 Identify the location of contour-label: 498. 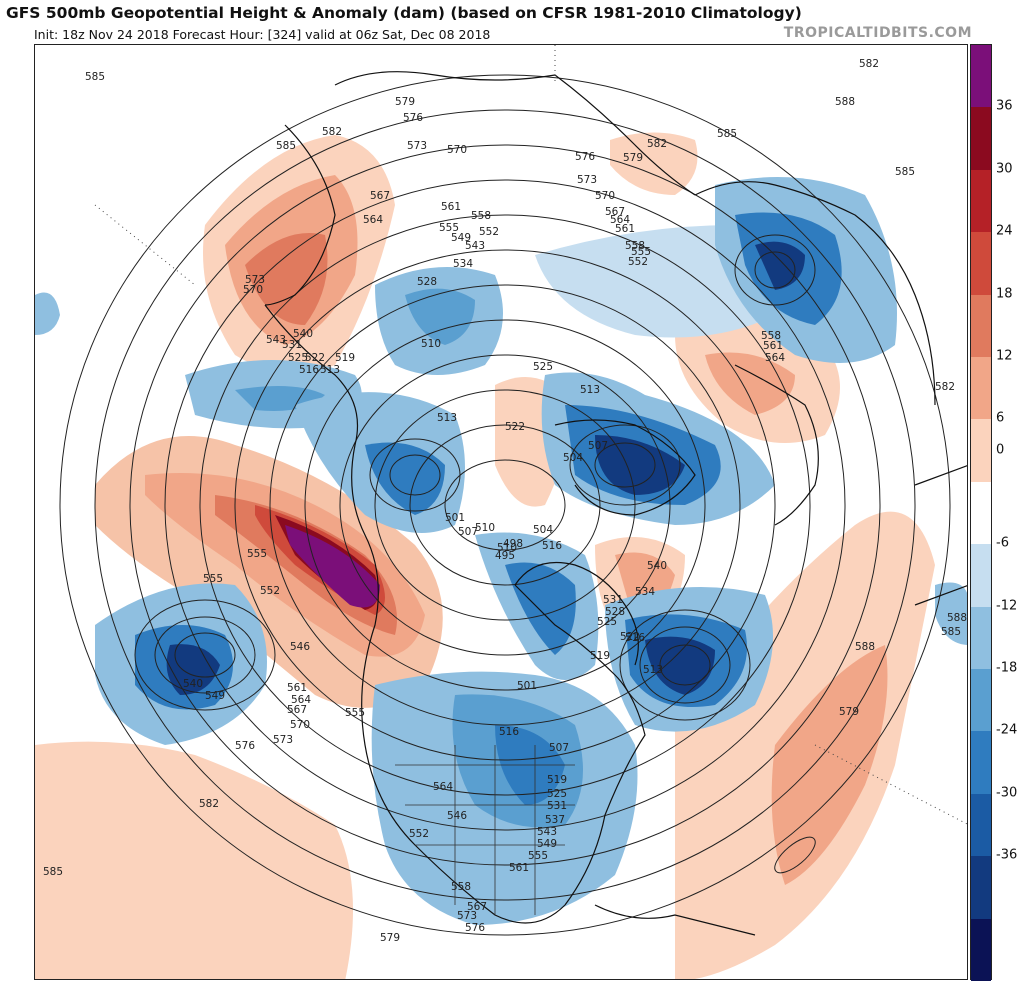
(513, 544).